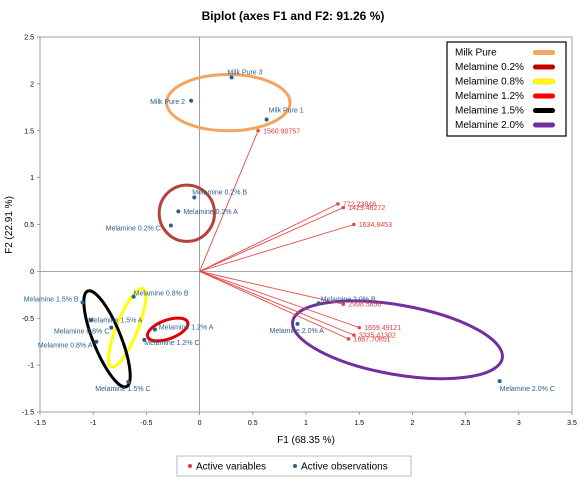  I want to click on legend-label: Melamine 1.2%, so click(489, 96).